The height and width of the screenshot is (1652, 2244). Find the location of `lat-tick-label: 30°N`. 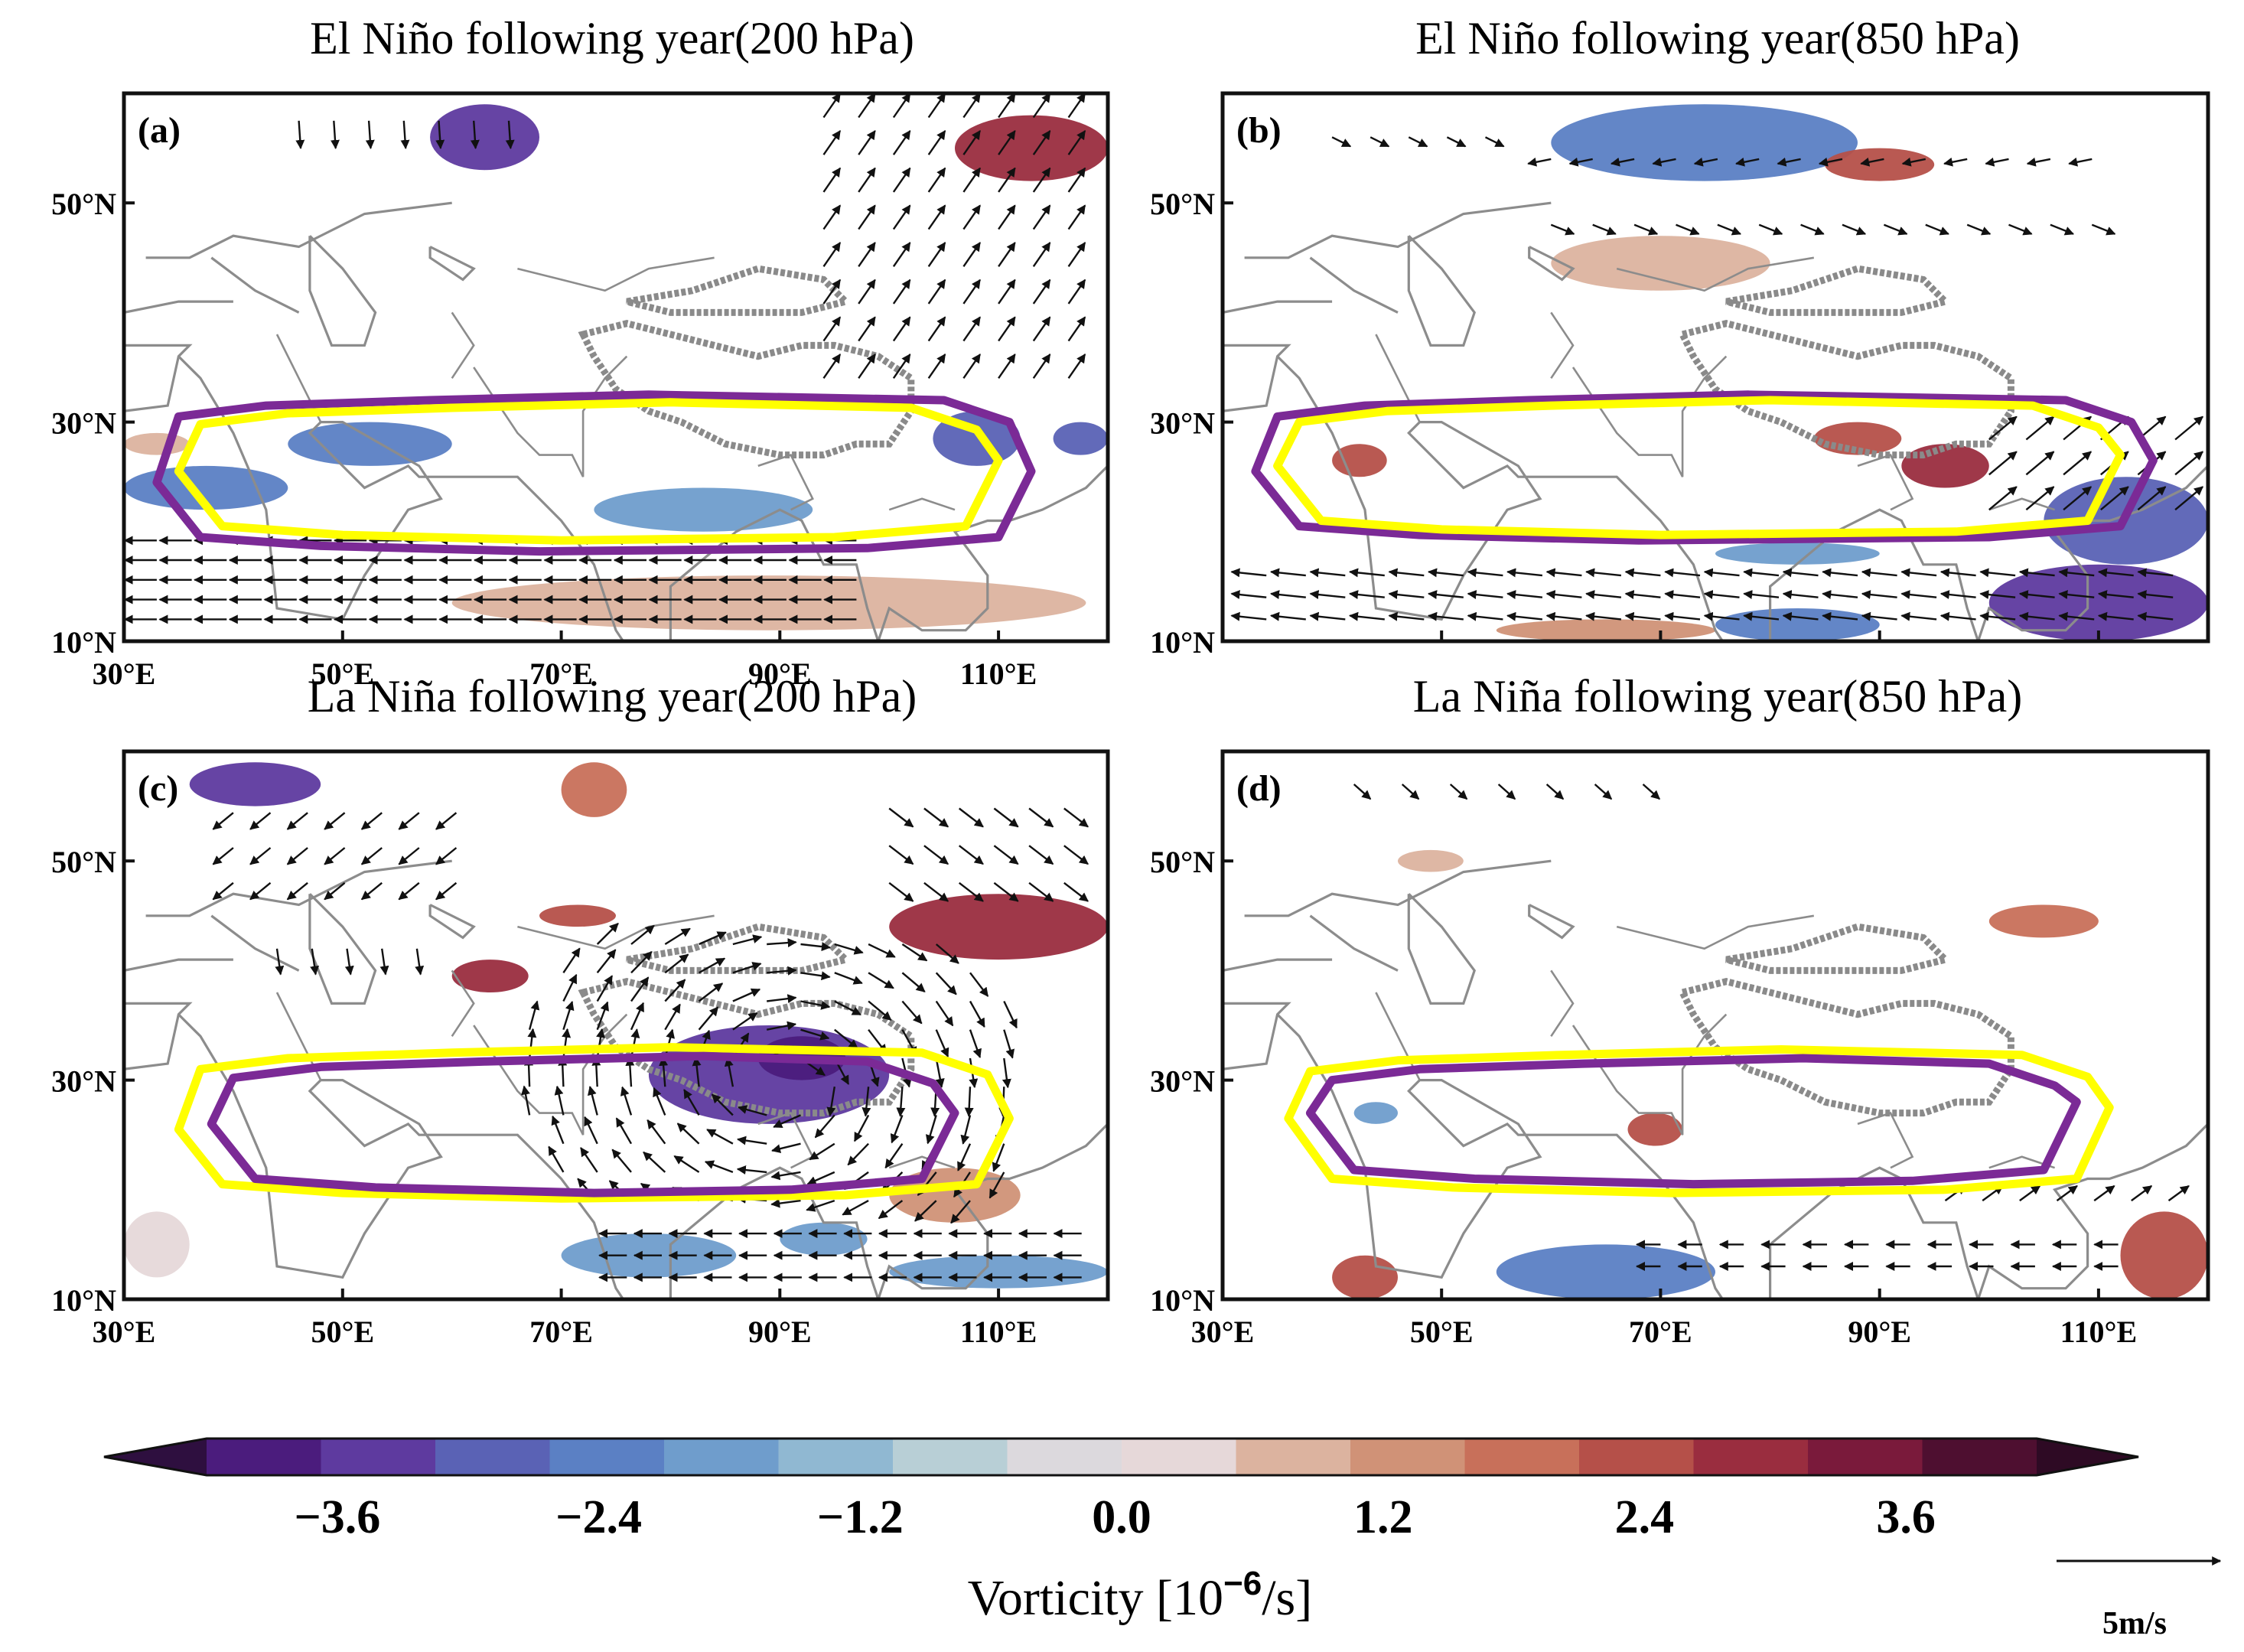

lat-tick-label: 30°N is located at coordinates (1182, 1082).